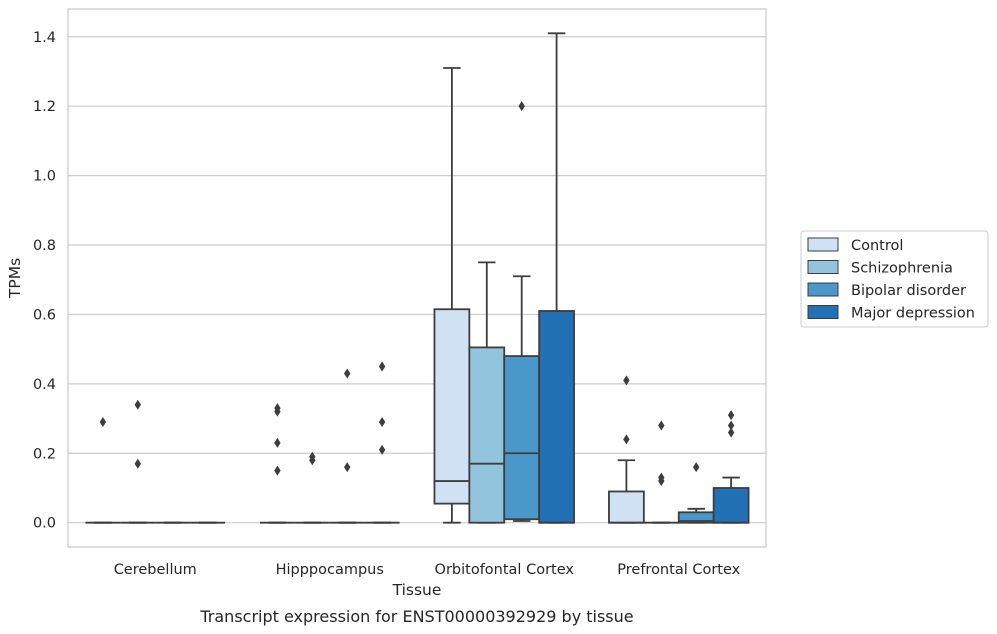  Describe the element at coordinates (44, 281) in the screenshot. I see `y-axis-ticks: 0.0 0.2 0.4 0.6 0.8 1.0 1.2 1.4` at that location.